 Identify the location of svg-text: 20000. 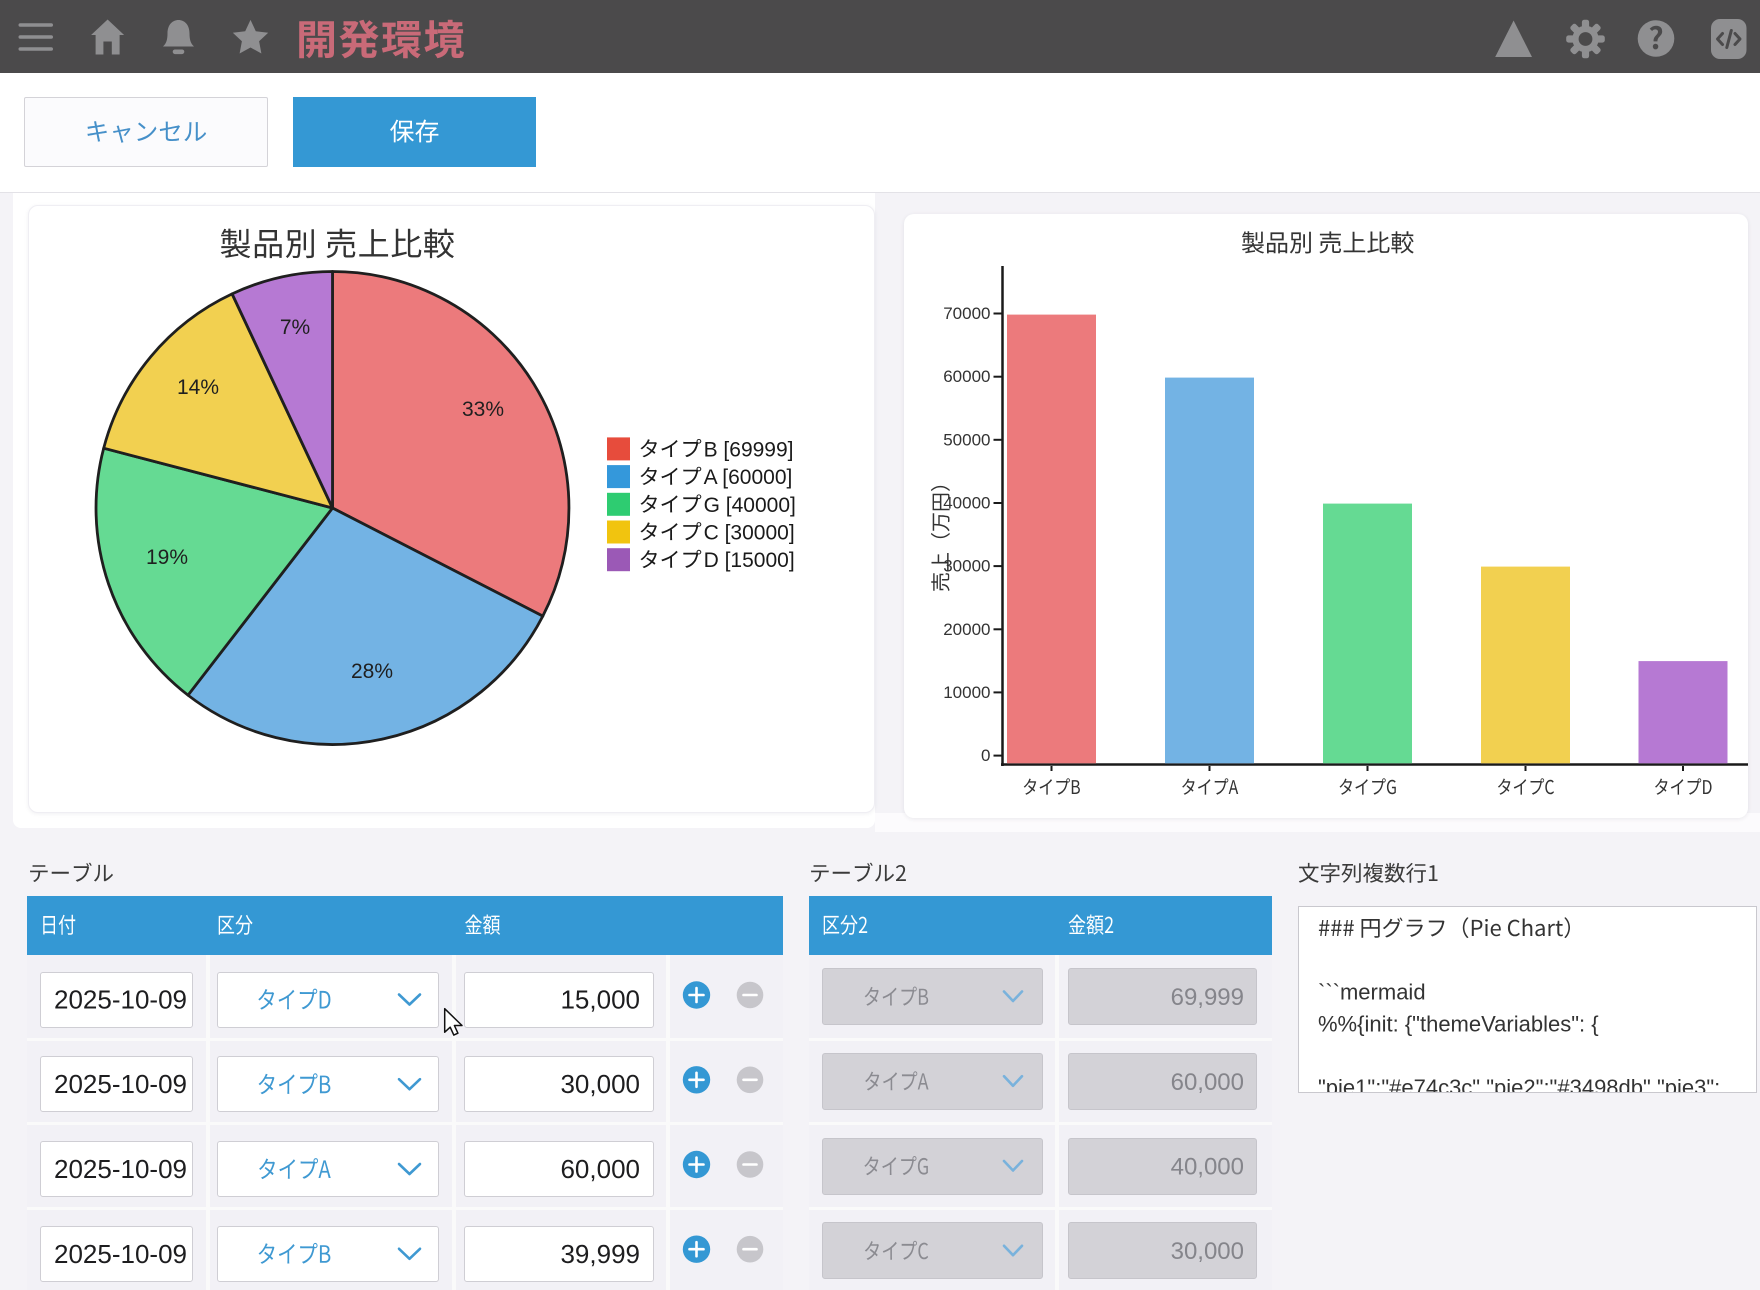
(966, 629).